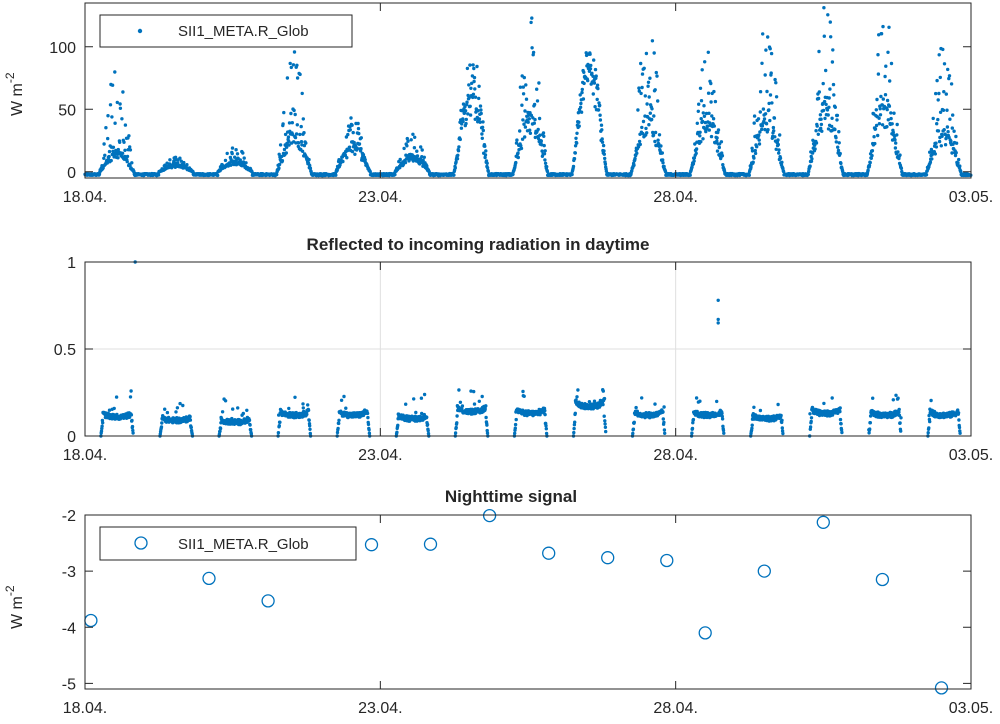 This screenshot has height=724, width=1000. I want to click on panel-2-ytick-label: 0.5, so click(65, 350).